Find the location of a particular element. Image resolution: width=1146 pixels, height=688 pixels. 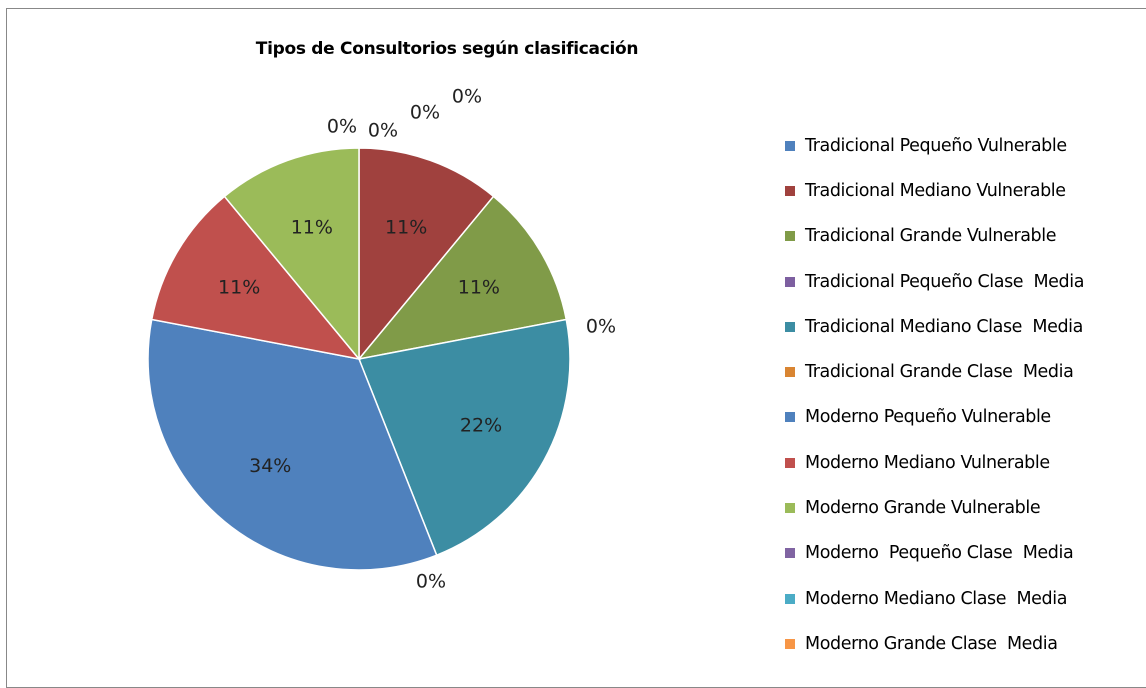

legend-item-2: Tradicional Mediano Vulnerable is located at coordinates (934, 190).